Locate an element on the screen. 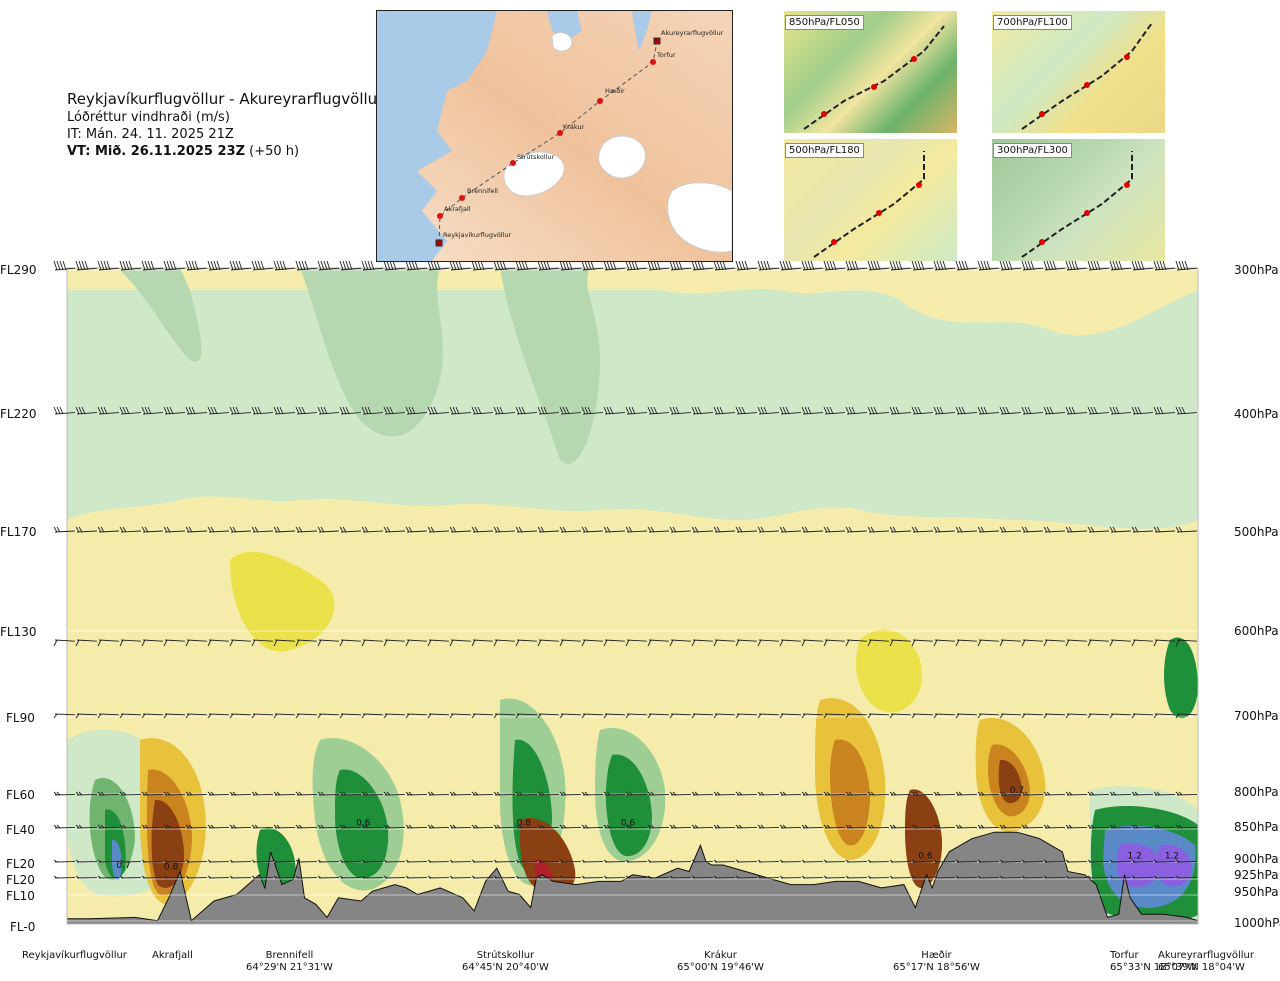  fl-label: FL60 is located at coordinates (20, 795).